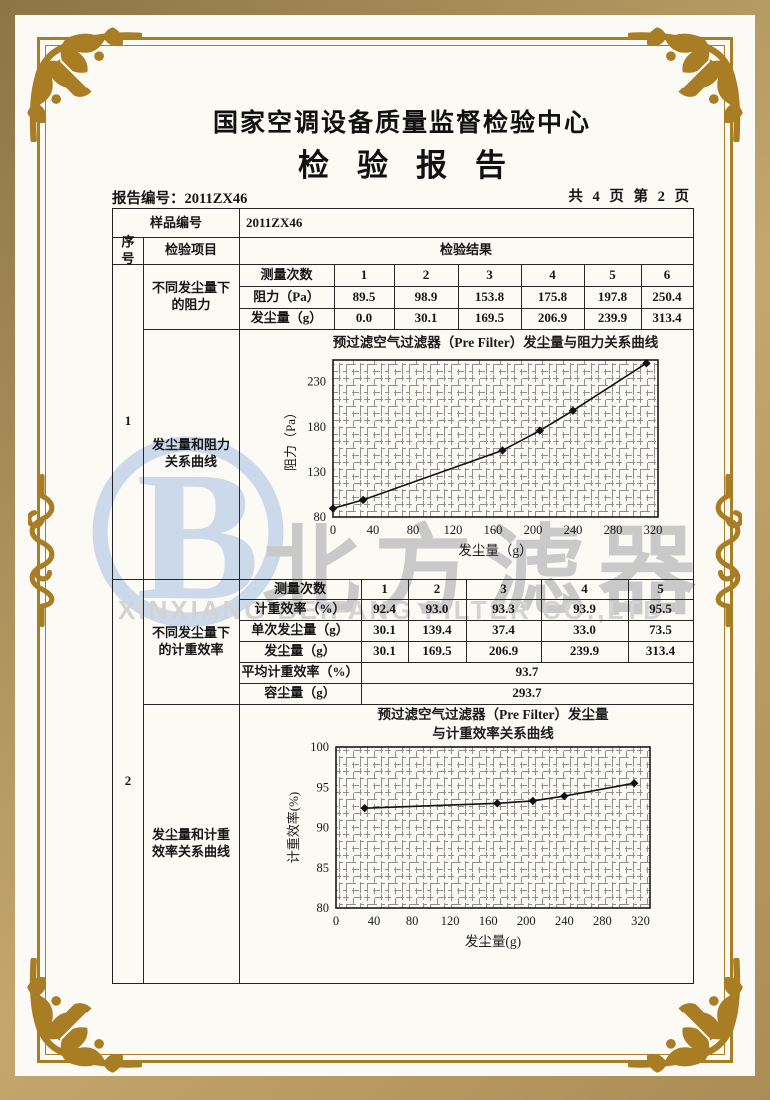 This screenshot has width=770, height=1100. What do you see at coordinates (286, 274) in the screenshot?
I see `t1-header-label: 测量次数` at bounding box center [286, 274].